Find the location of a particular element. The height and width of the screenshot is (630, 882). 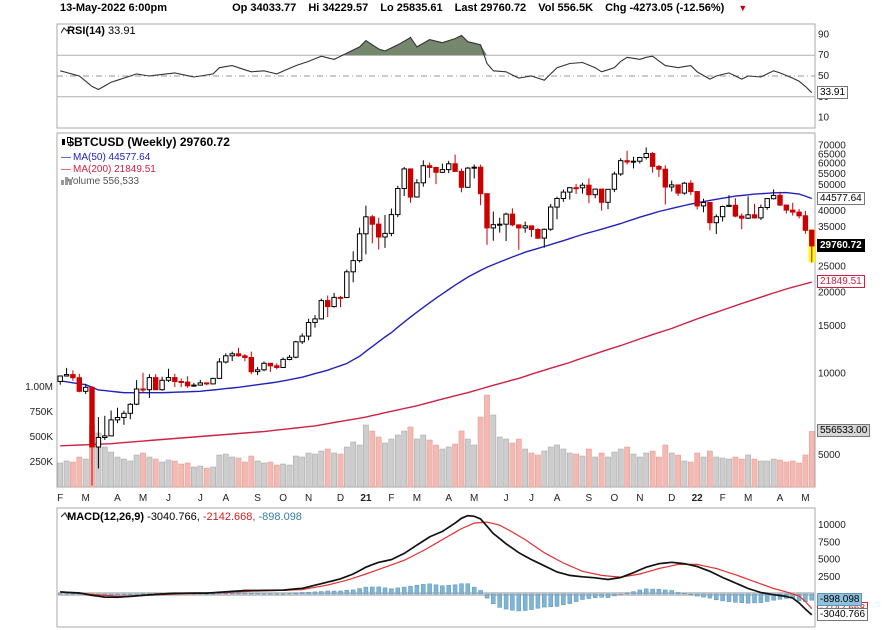

macd-signal-value: -2142.668, is located at coordinates (229, 517).